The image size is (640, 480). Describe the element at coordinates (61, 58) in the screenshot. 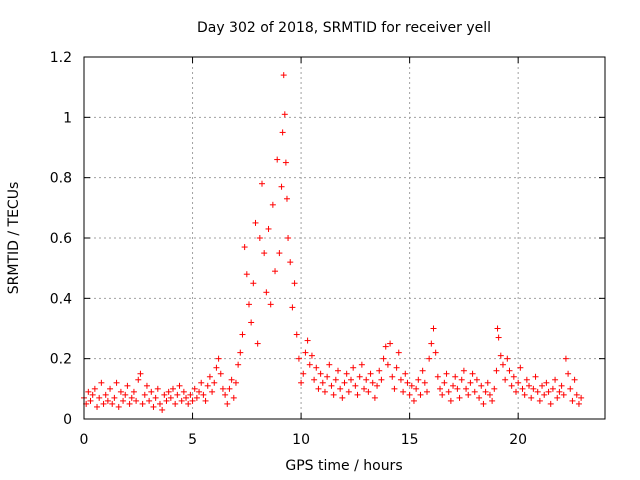

I see `y-tick-label: 1.2` at that location.